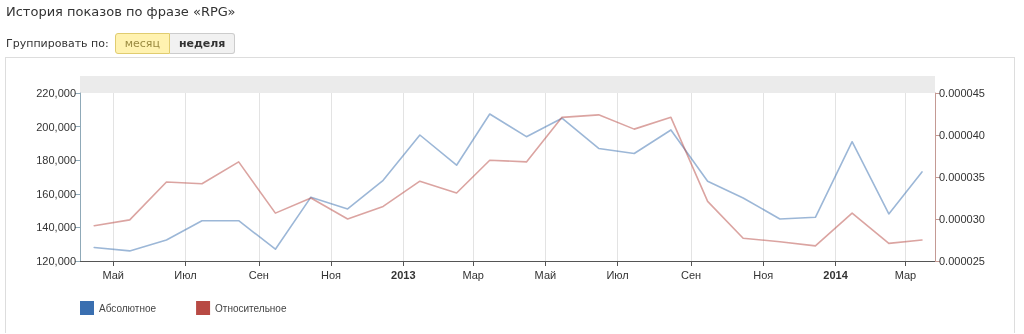 Image resolution: width=1024 pixels, height=334 pixels. What do you see at coordinates (202, 43) in the screenshot?
I see `text: неделя` at bounding box center [202, 43].